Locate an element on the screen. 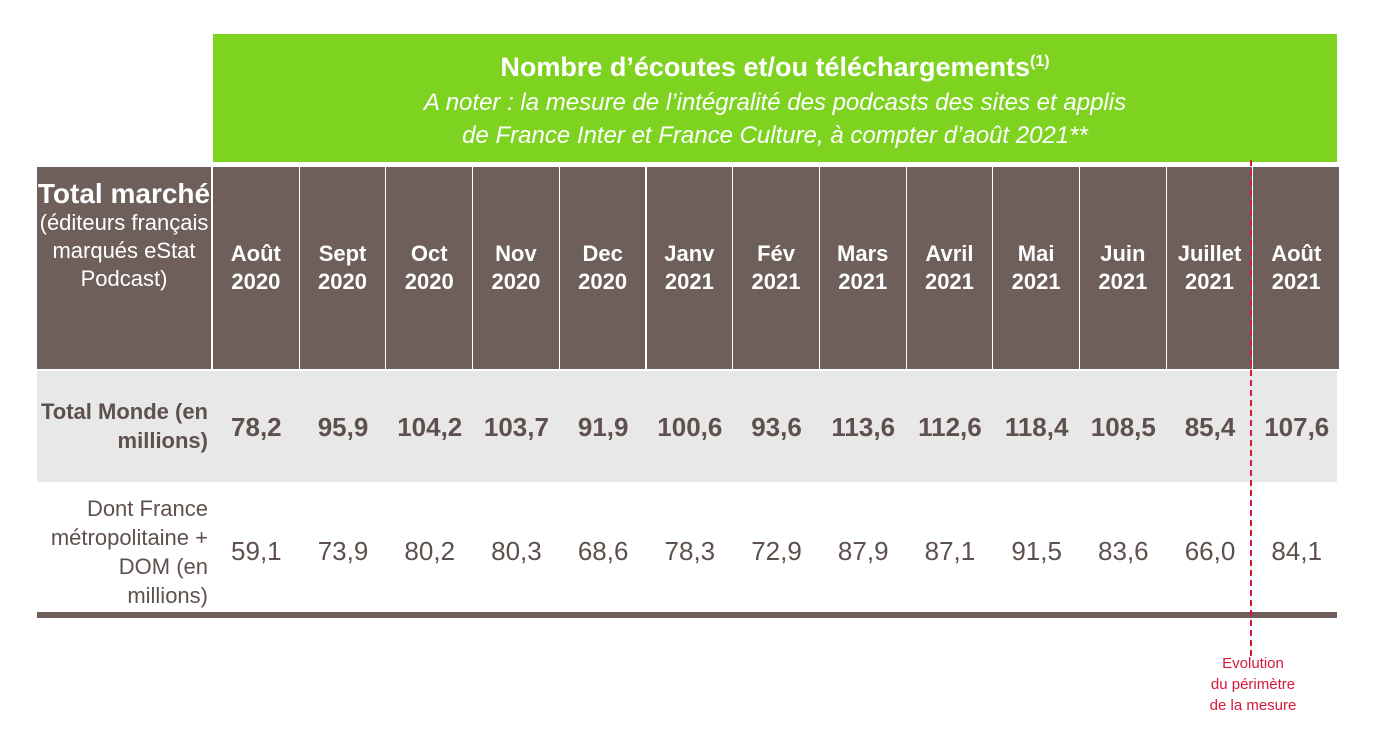 This screenshot has height=743, width=1379. france-value: 83,6 is located at coordinates (1123, 551).